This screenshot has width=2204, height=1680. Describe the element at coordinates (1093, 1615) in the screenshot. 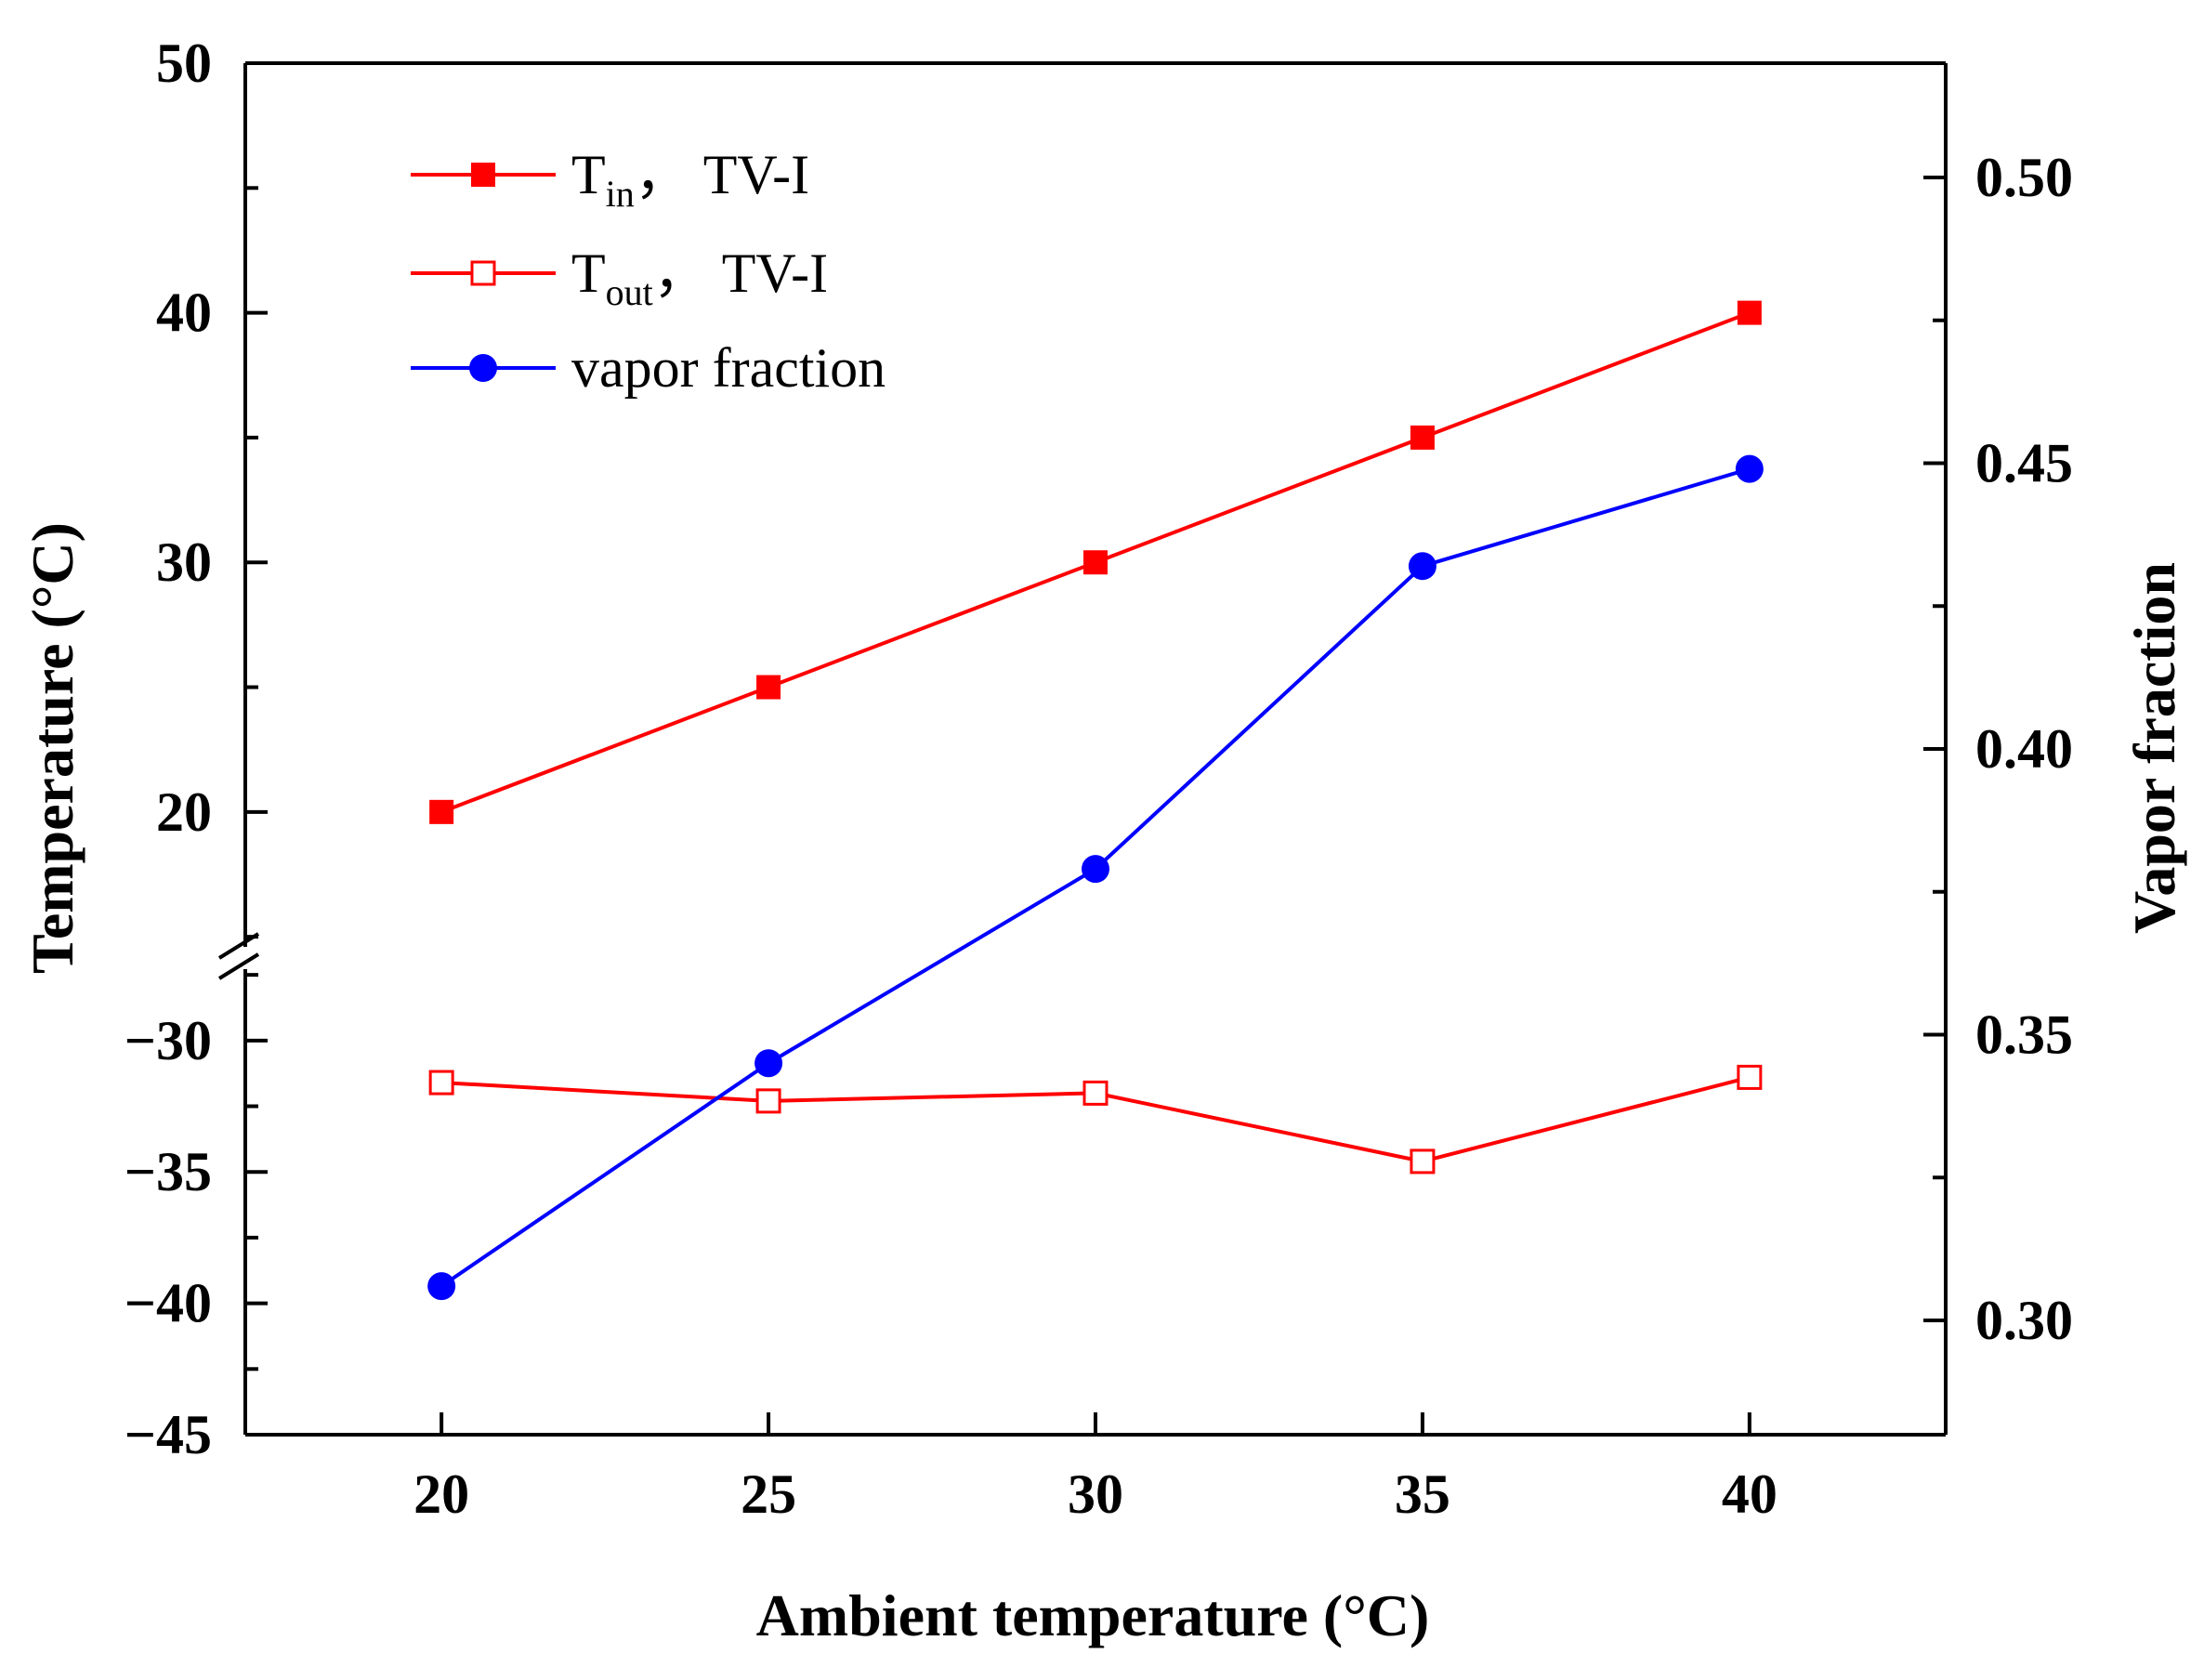

I see `x-axis-title: Ambient temperature (°C)` at that location.